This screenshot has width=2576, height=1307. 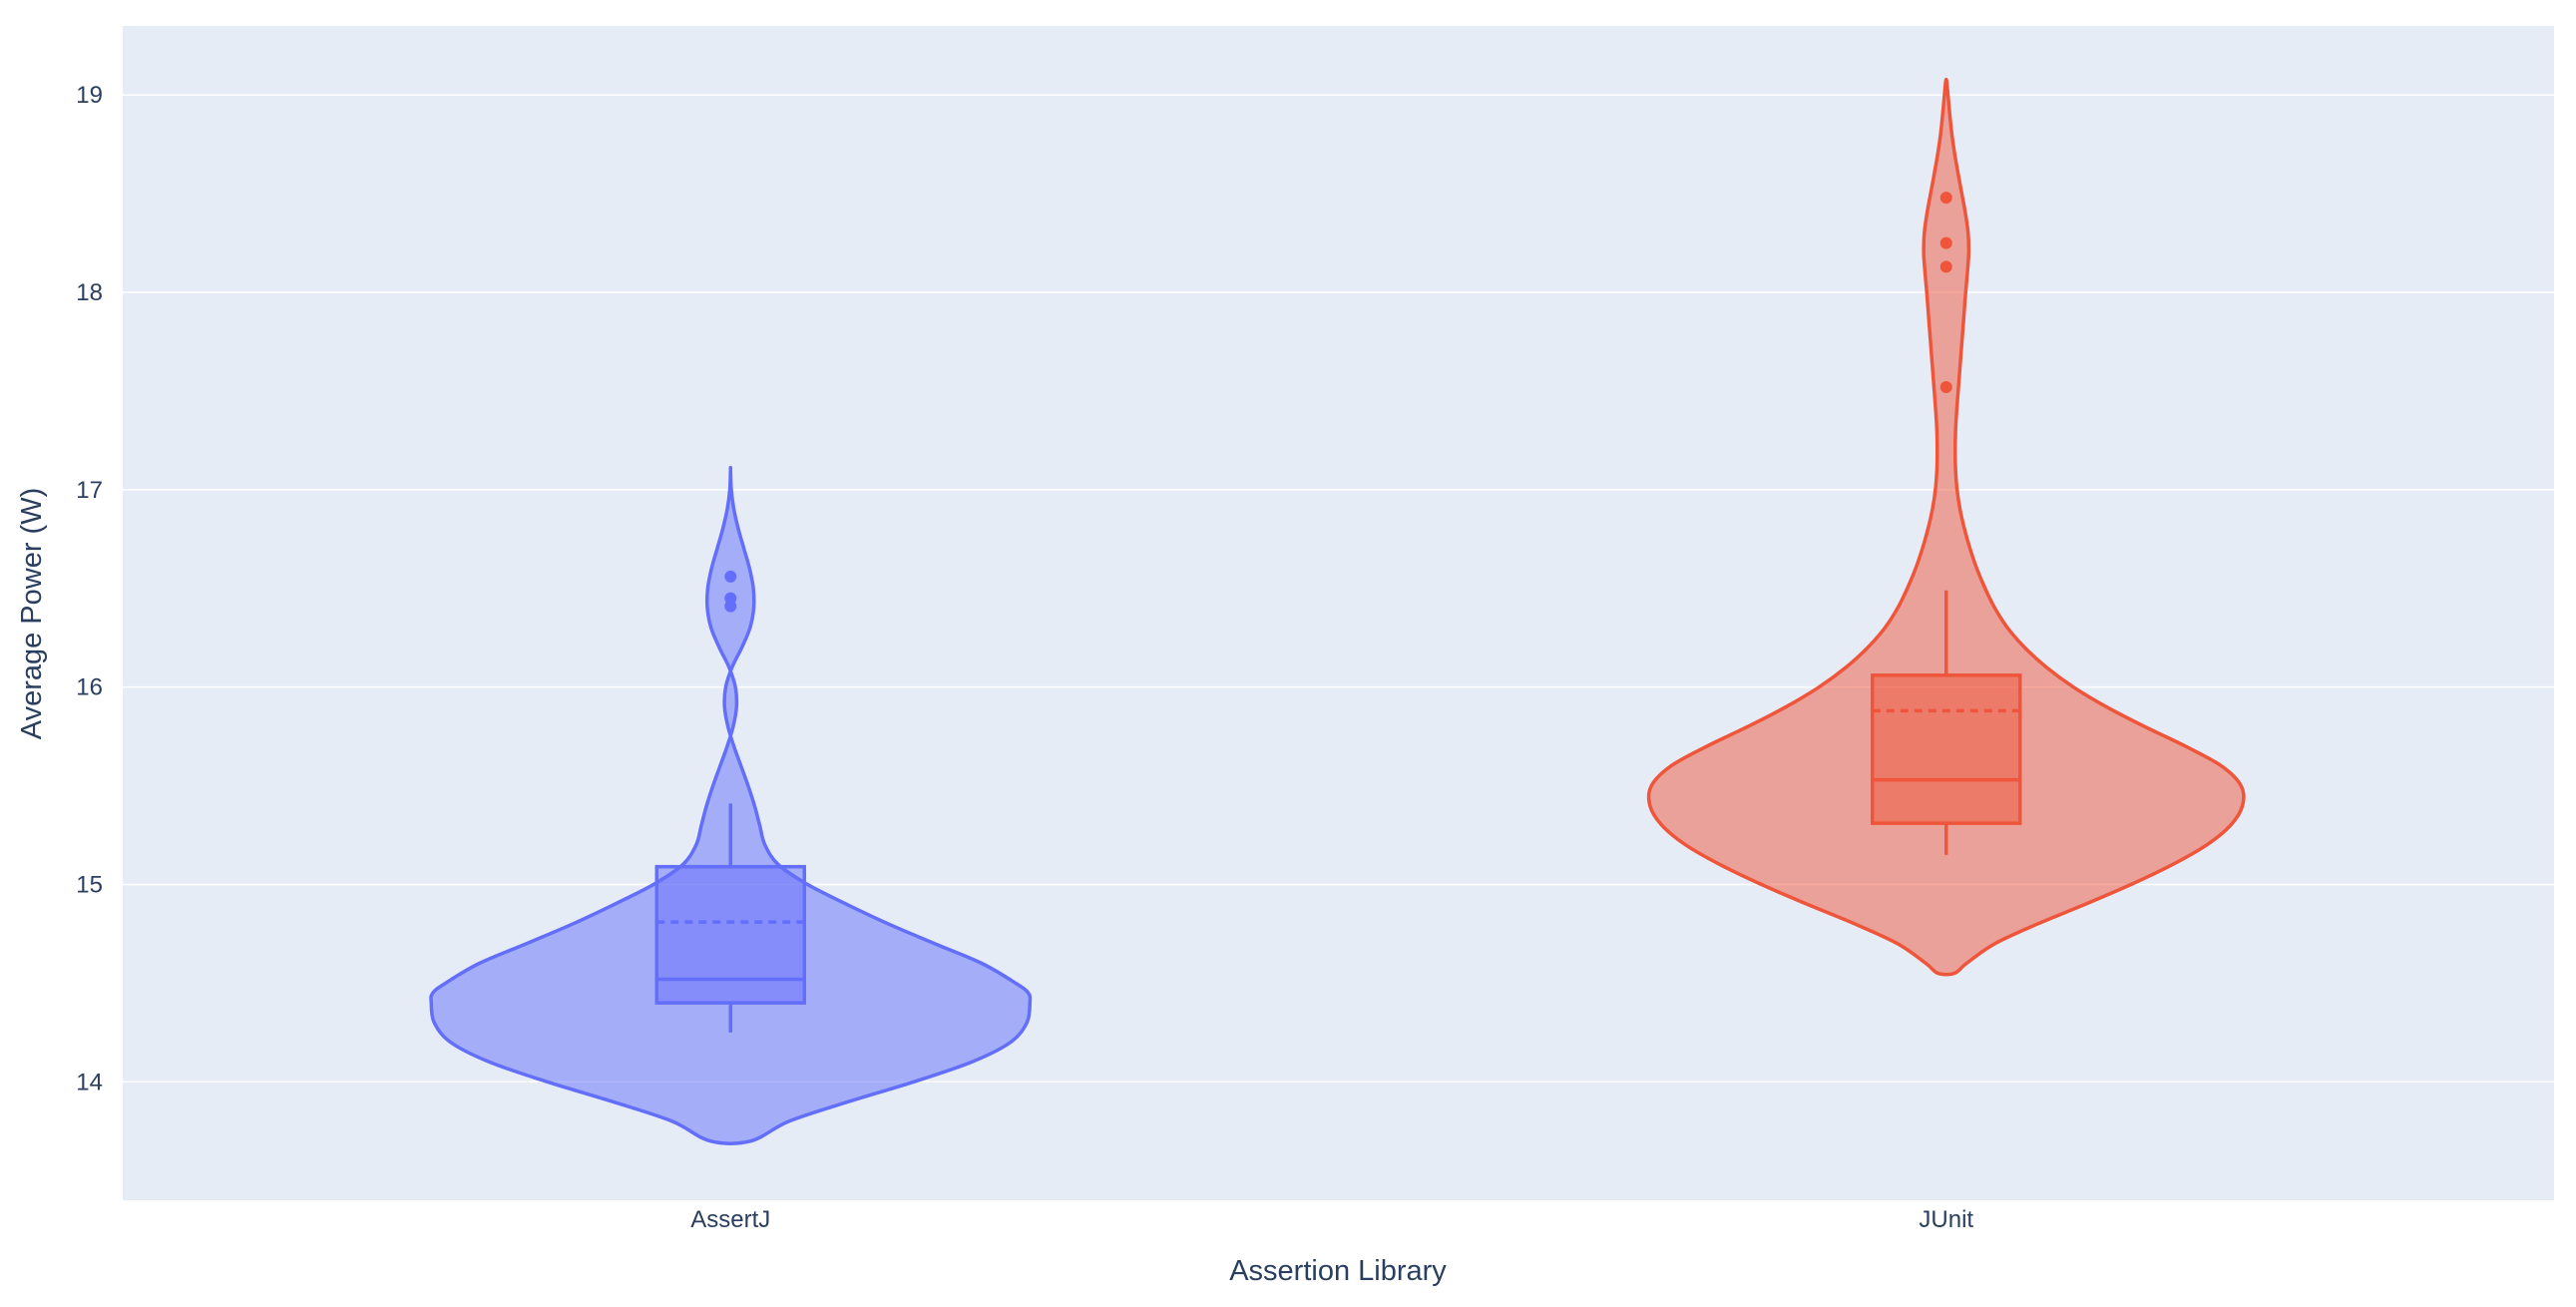 What do you see at coordinates (1338, 1271) in the screenshot?
I see `x-axis-title: Assertion Library` at bounding box center [1338, 1271].